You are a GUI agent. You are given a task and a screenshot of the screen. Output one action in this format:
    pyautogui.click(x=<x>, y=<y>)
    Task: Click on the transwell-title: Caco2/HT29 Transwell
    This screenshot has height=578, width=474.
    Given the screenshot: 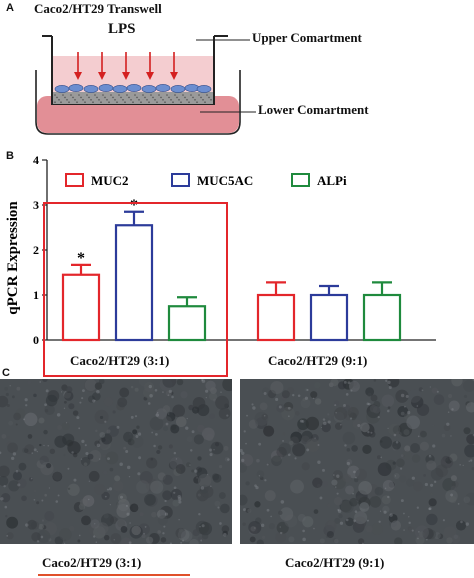 What is the action you would take?
    pyautogui.click(x=98, y=8)
    